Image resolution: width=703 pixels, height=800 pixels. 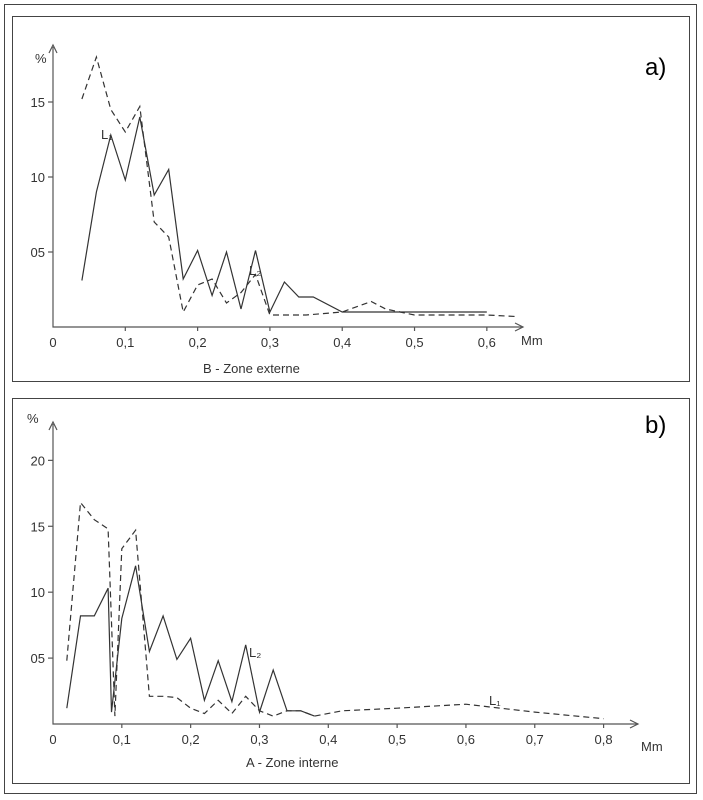 What do you see at coordinates (292, 762) in the screenshot?
I see `chart-caption: A - Zone interne` at bounding box center [292, 762].